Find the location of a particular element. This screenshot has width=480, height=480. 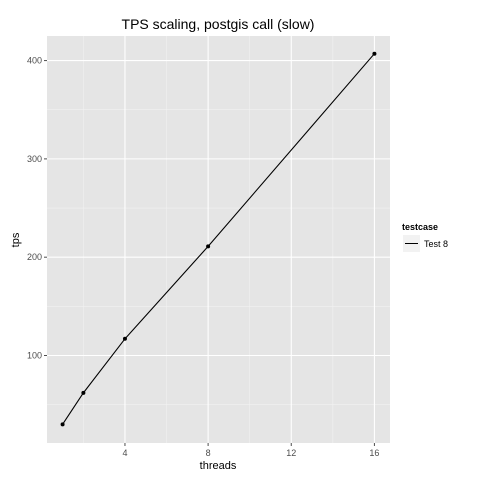

y-axis-label: tps is located at coordinates (16, 239).